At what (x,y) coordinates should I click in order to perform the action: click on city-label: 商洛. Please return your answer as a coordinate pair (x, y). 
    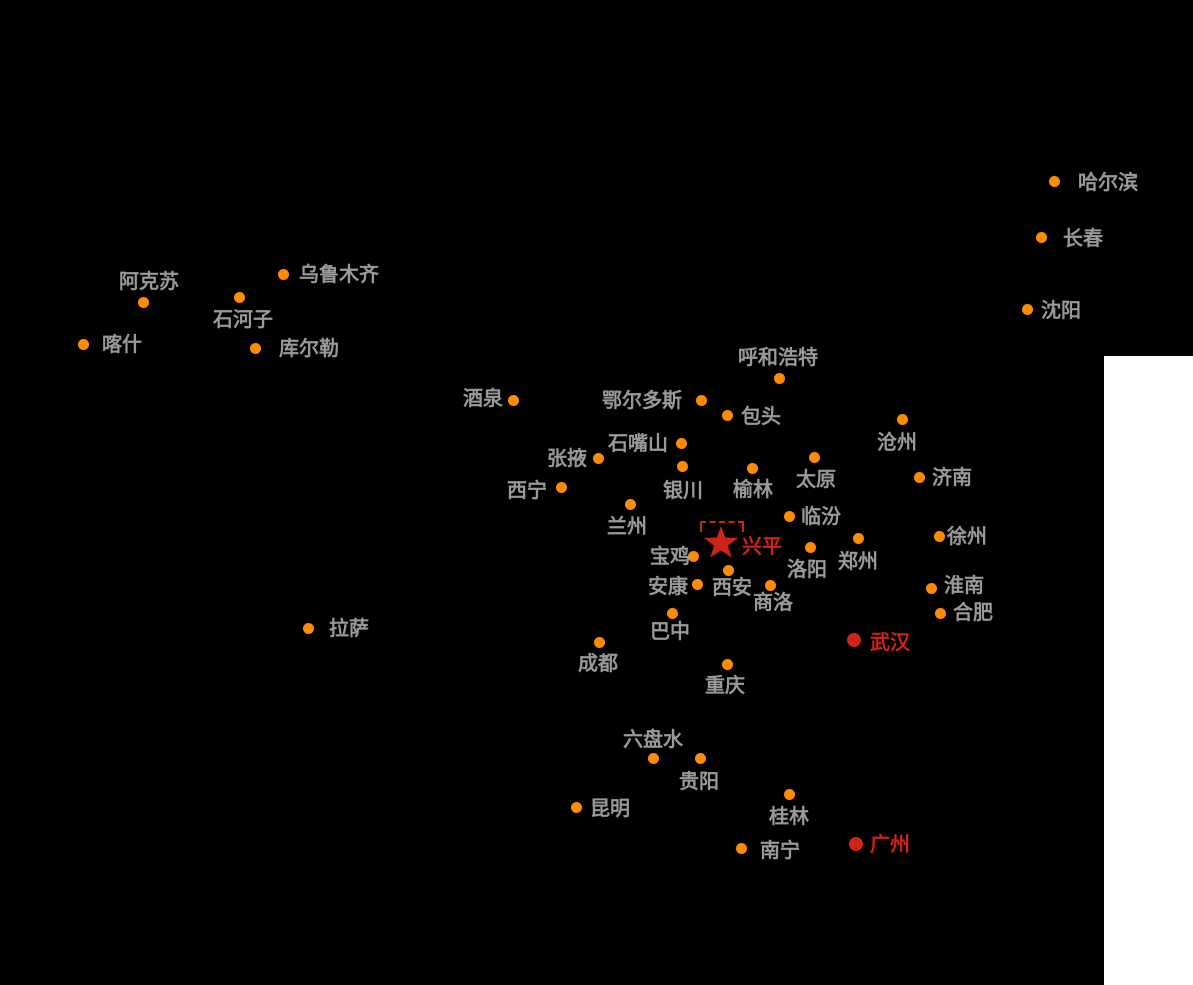
    Looking at the image, I should click on (773, 602).